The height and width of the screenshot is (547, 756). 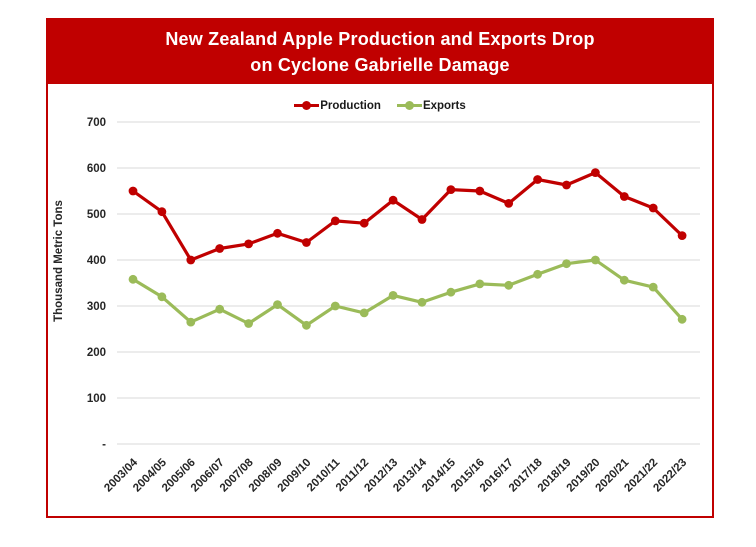 I want to click on production-legend-dot-icon, so click(x=307, y=105).